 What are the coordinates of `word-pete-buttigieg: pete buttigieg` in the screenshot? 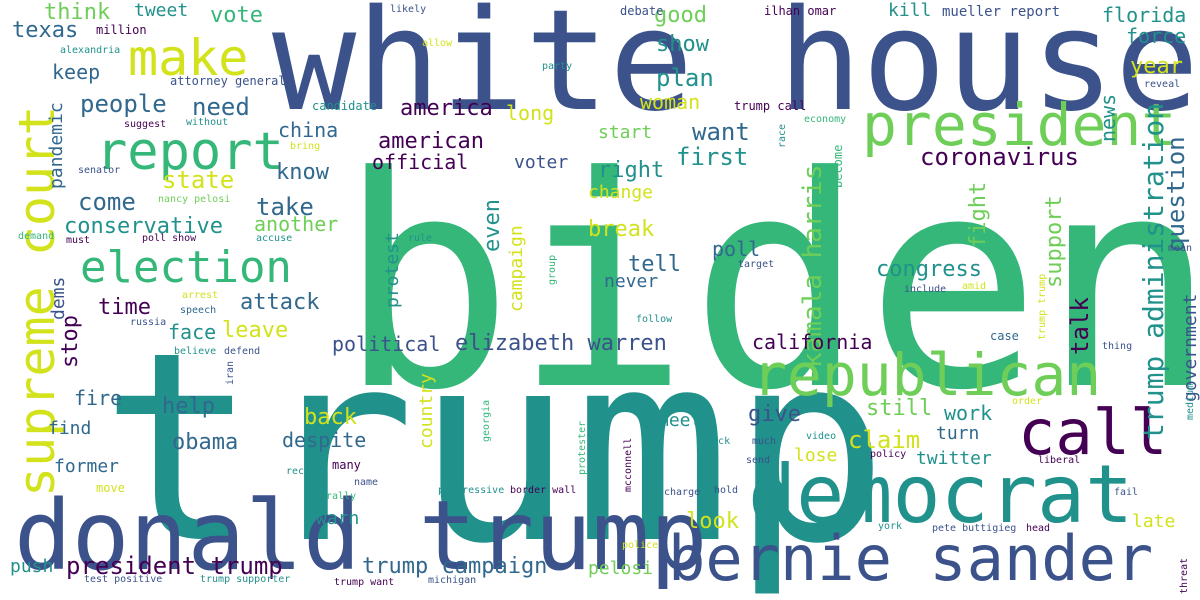 It's located at (974, 528).